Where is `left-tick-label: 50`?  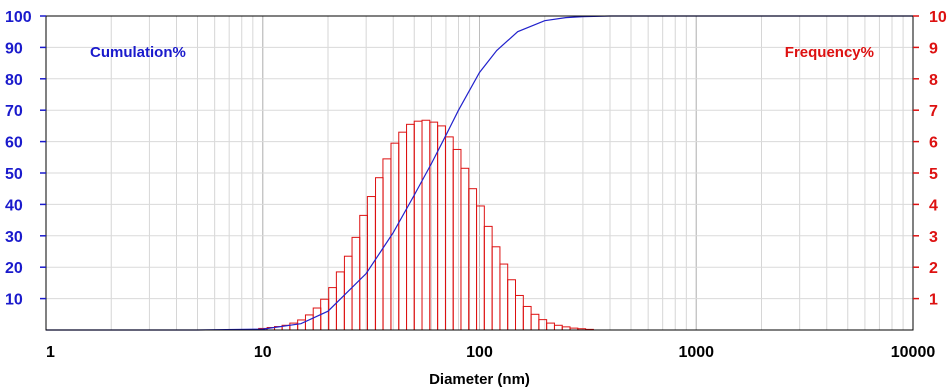 left-tick-label: 50 is located at coordinates (14, 174).